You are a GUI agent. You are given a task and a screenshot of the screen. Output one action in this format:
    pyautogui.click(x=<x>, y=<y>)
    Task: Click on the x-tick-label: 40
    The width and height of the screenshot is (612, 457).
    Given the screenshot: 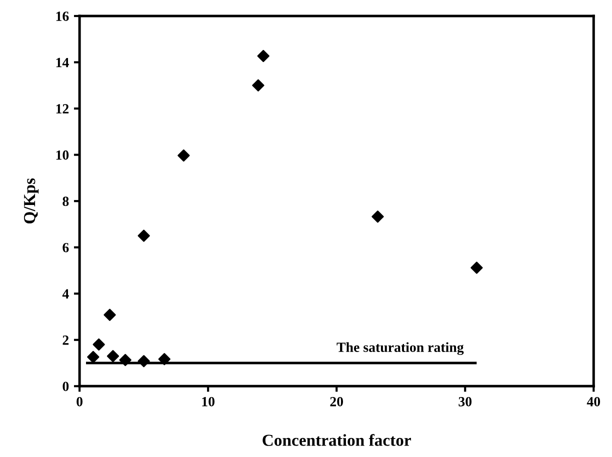 What is the action you would take?
    pyautogui.click(x=593, y=401)
    